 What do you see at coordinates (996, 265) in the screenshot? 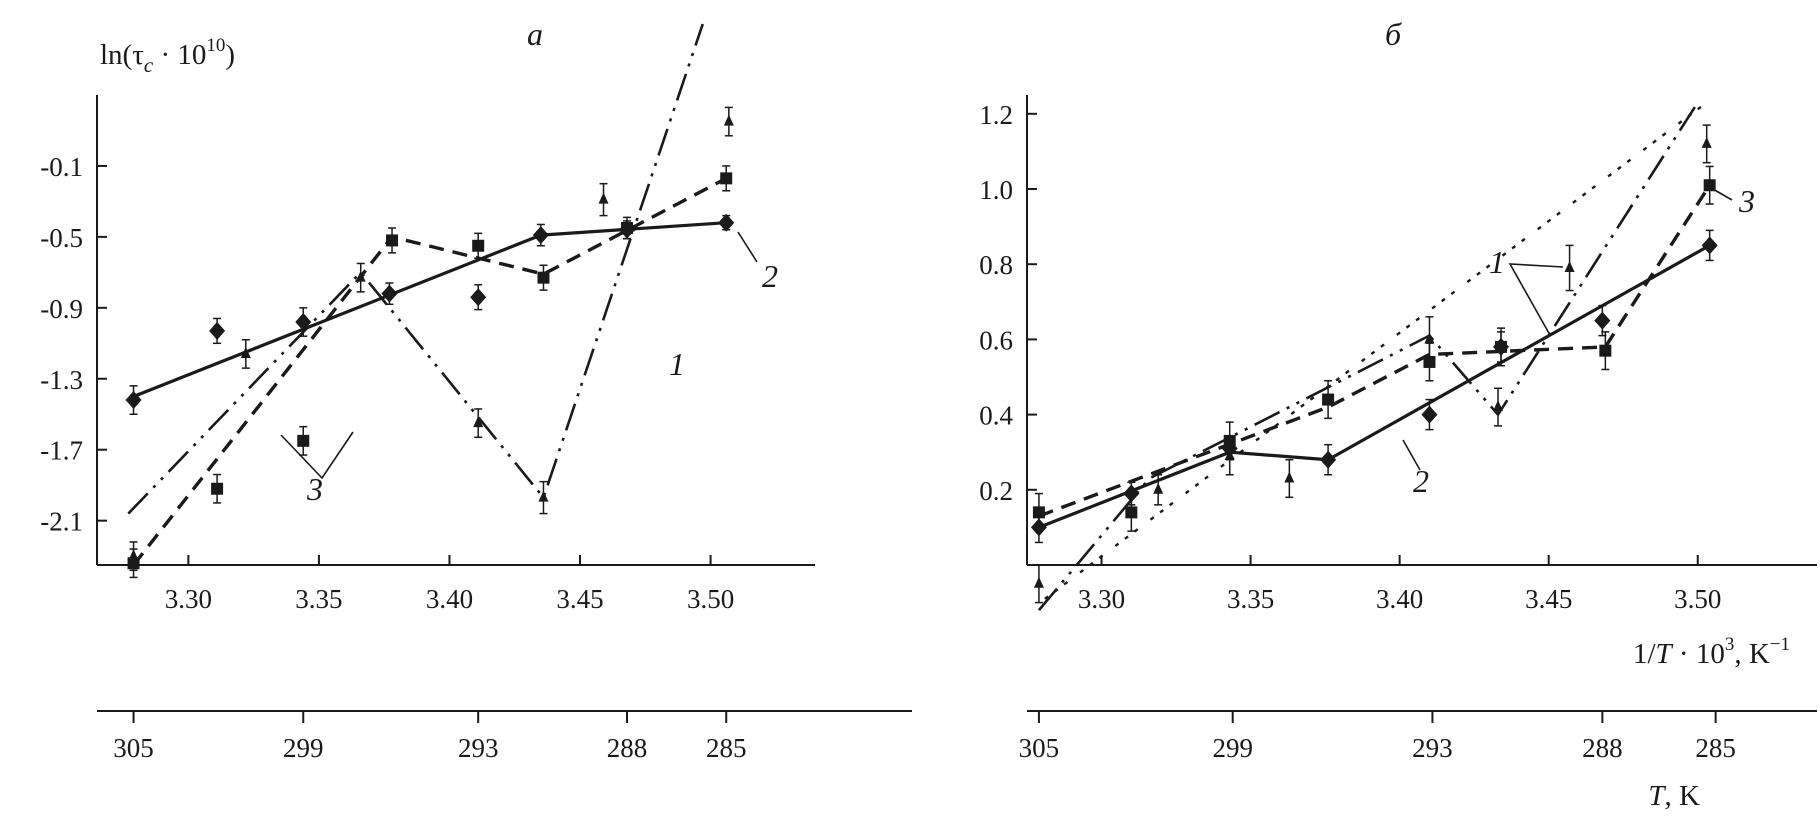
I see `y-tick-label: 0.8` at bounding box center [996, 265].